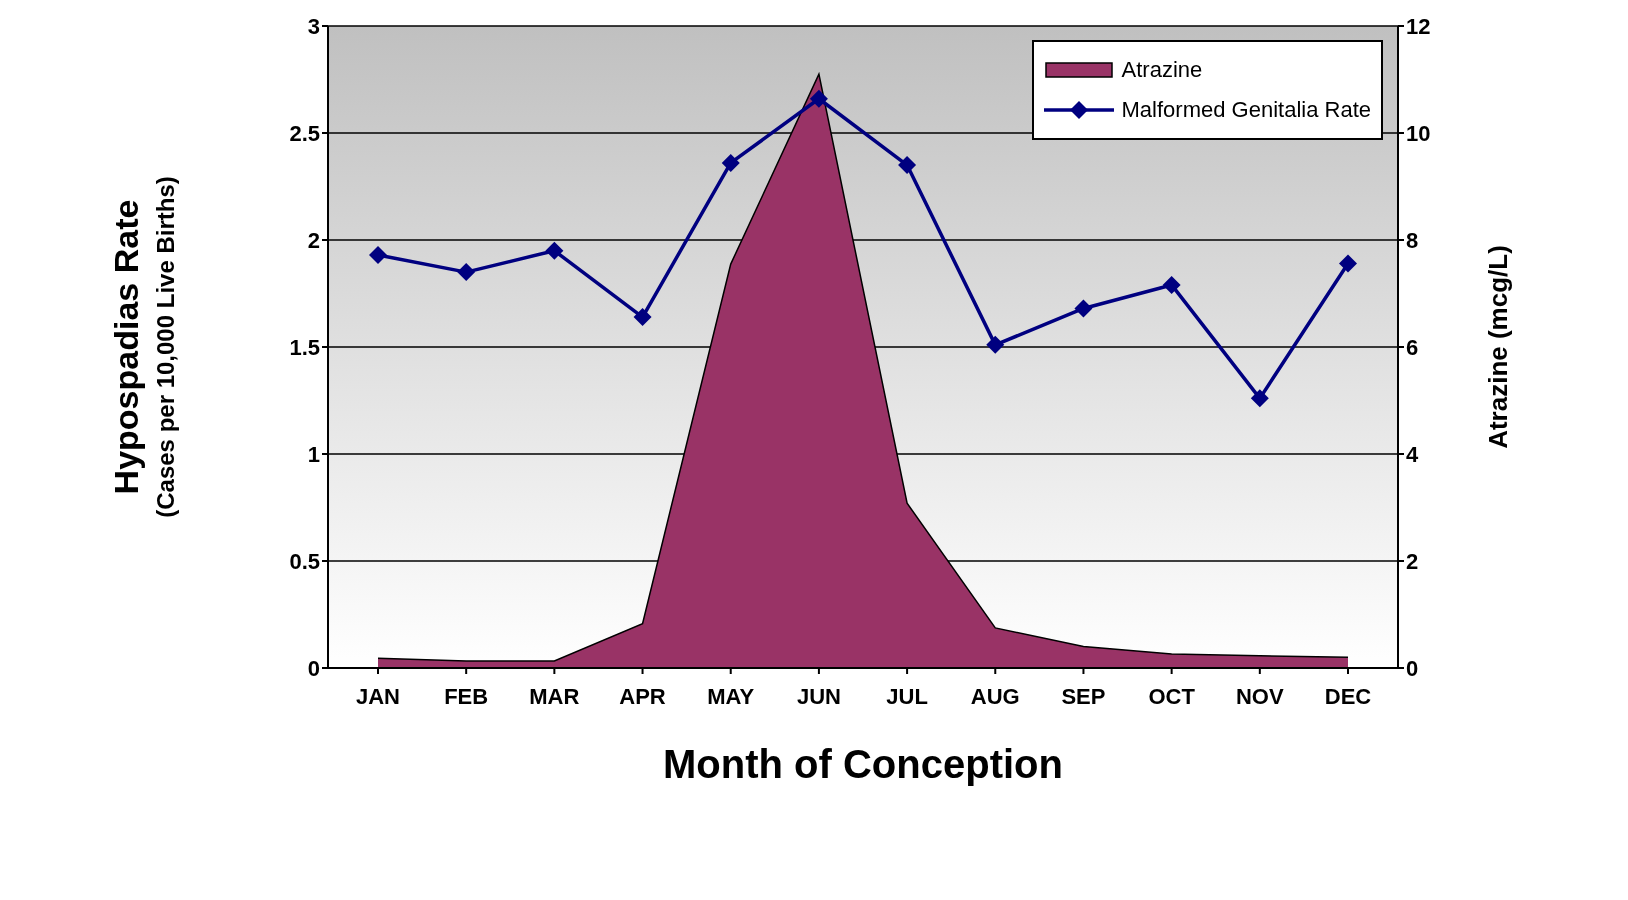 The height and width of the screenshot is (900, 1628). I want to click on x-tick-label: OCT, so click(1172, 696).